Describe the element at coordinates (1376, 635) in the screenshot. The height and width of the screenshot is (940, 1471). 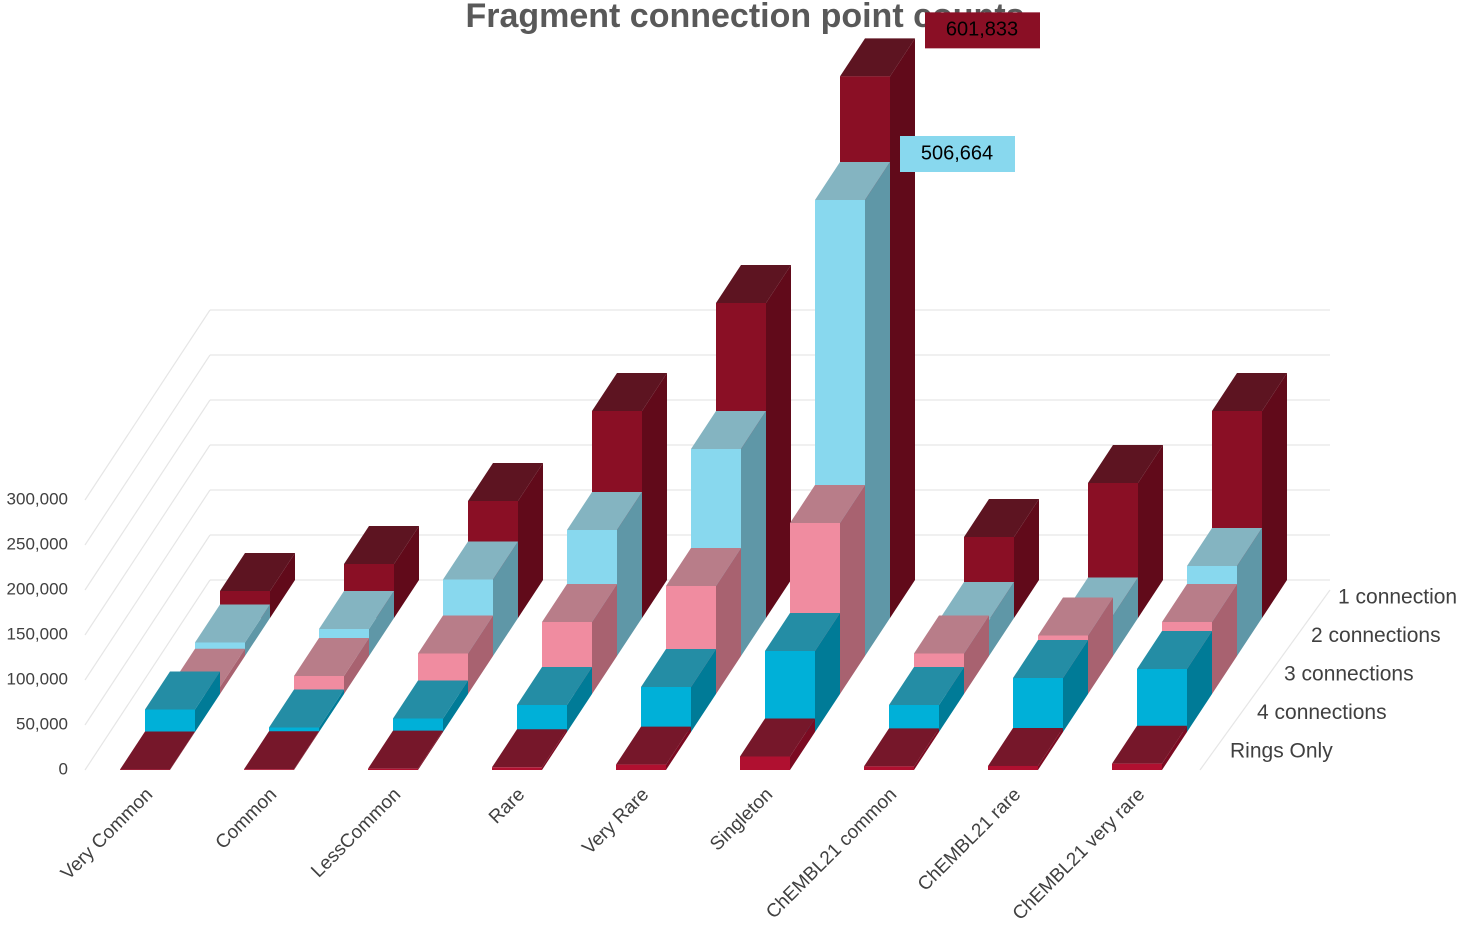
I see `legend-label: 2 connections` at that location.